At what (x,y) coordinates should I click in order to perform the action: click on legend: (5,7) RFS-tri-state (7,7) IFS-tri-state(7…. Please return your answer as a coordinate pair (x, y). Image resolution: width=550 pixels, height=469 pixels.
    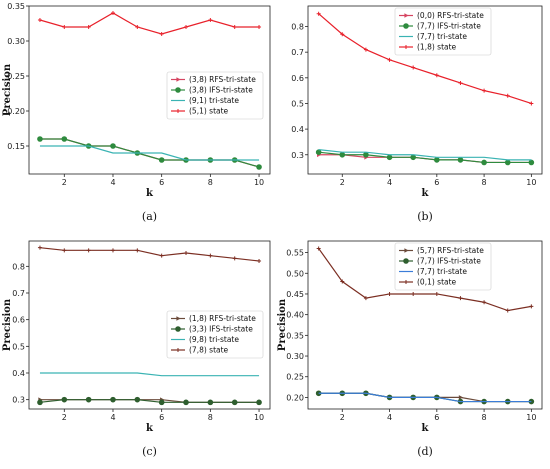
    Looking at the image, I should click on (443, 266).